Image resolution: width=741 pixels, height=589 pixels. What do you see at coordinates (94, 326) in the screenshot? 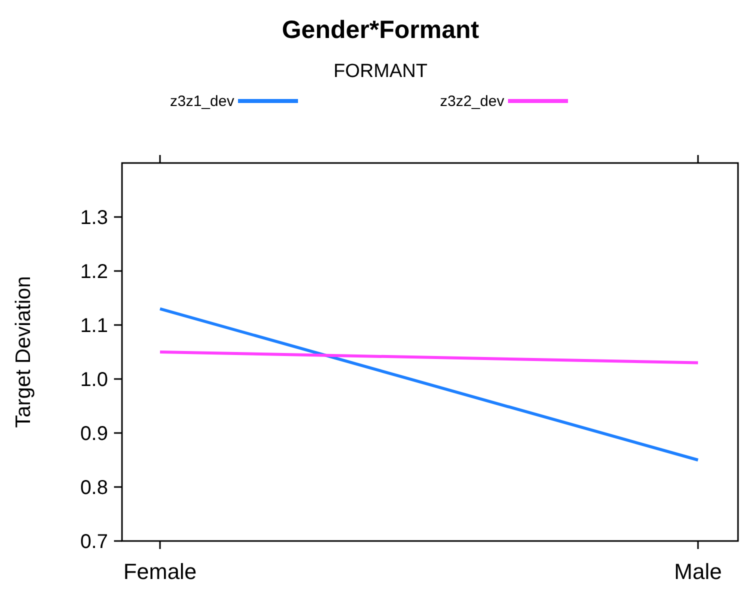
I see `y-tick-label: 1.1` at bounding box center [94, 326].